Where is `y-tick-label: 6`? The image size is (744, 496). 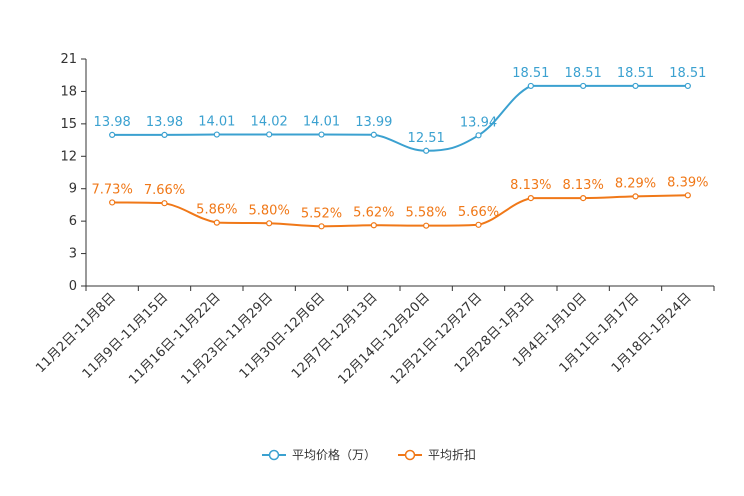 y-tick-label: 6 is located at coordinates (73, 221).